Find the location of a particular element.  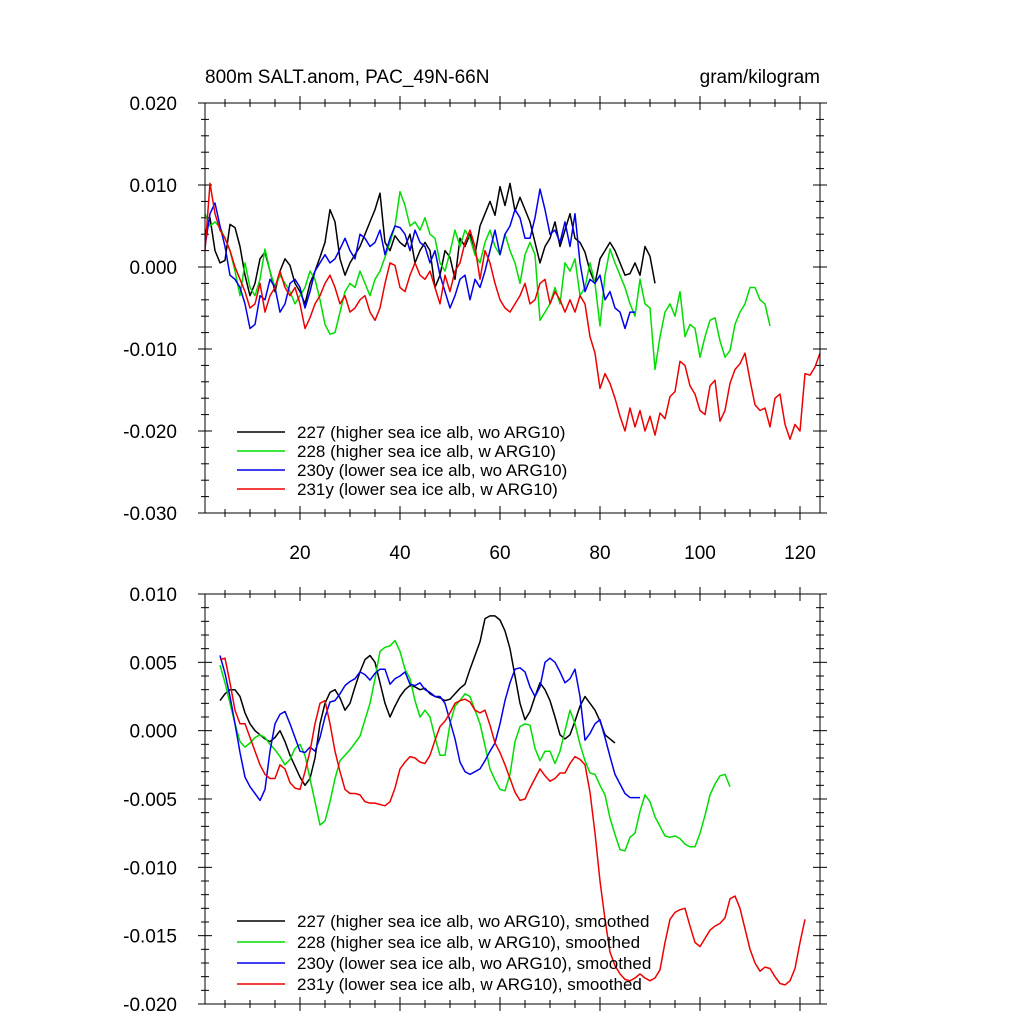

bottom-panel-tick-labels: -0.020 -0.015 -0.010 -0.005 0.000 0.005 0.010 is located at coordinates (150, 800).